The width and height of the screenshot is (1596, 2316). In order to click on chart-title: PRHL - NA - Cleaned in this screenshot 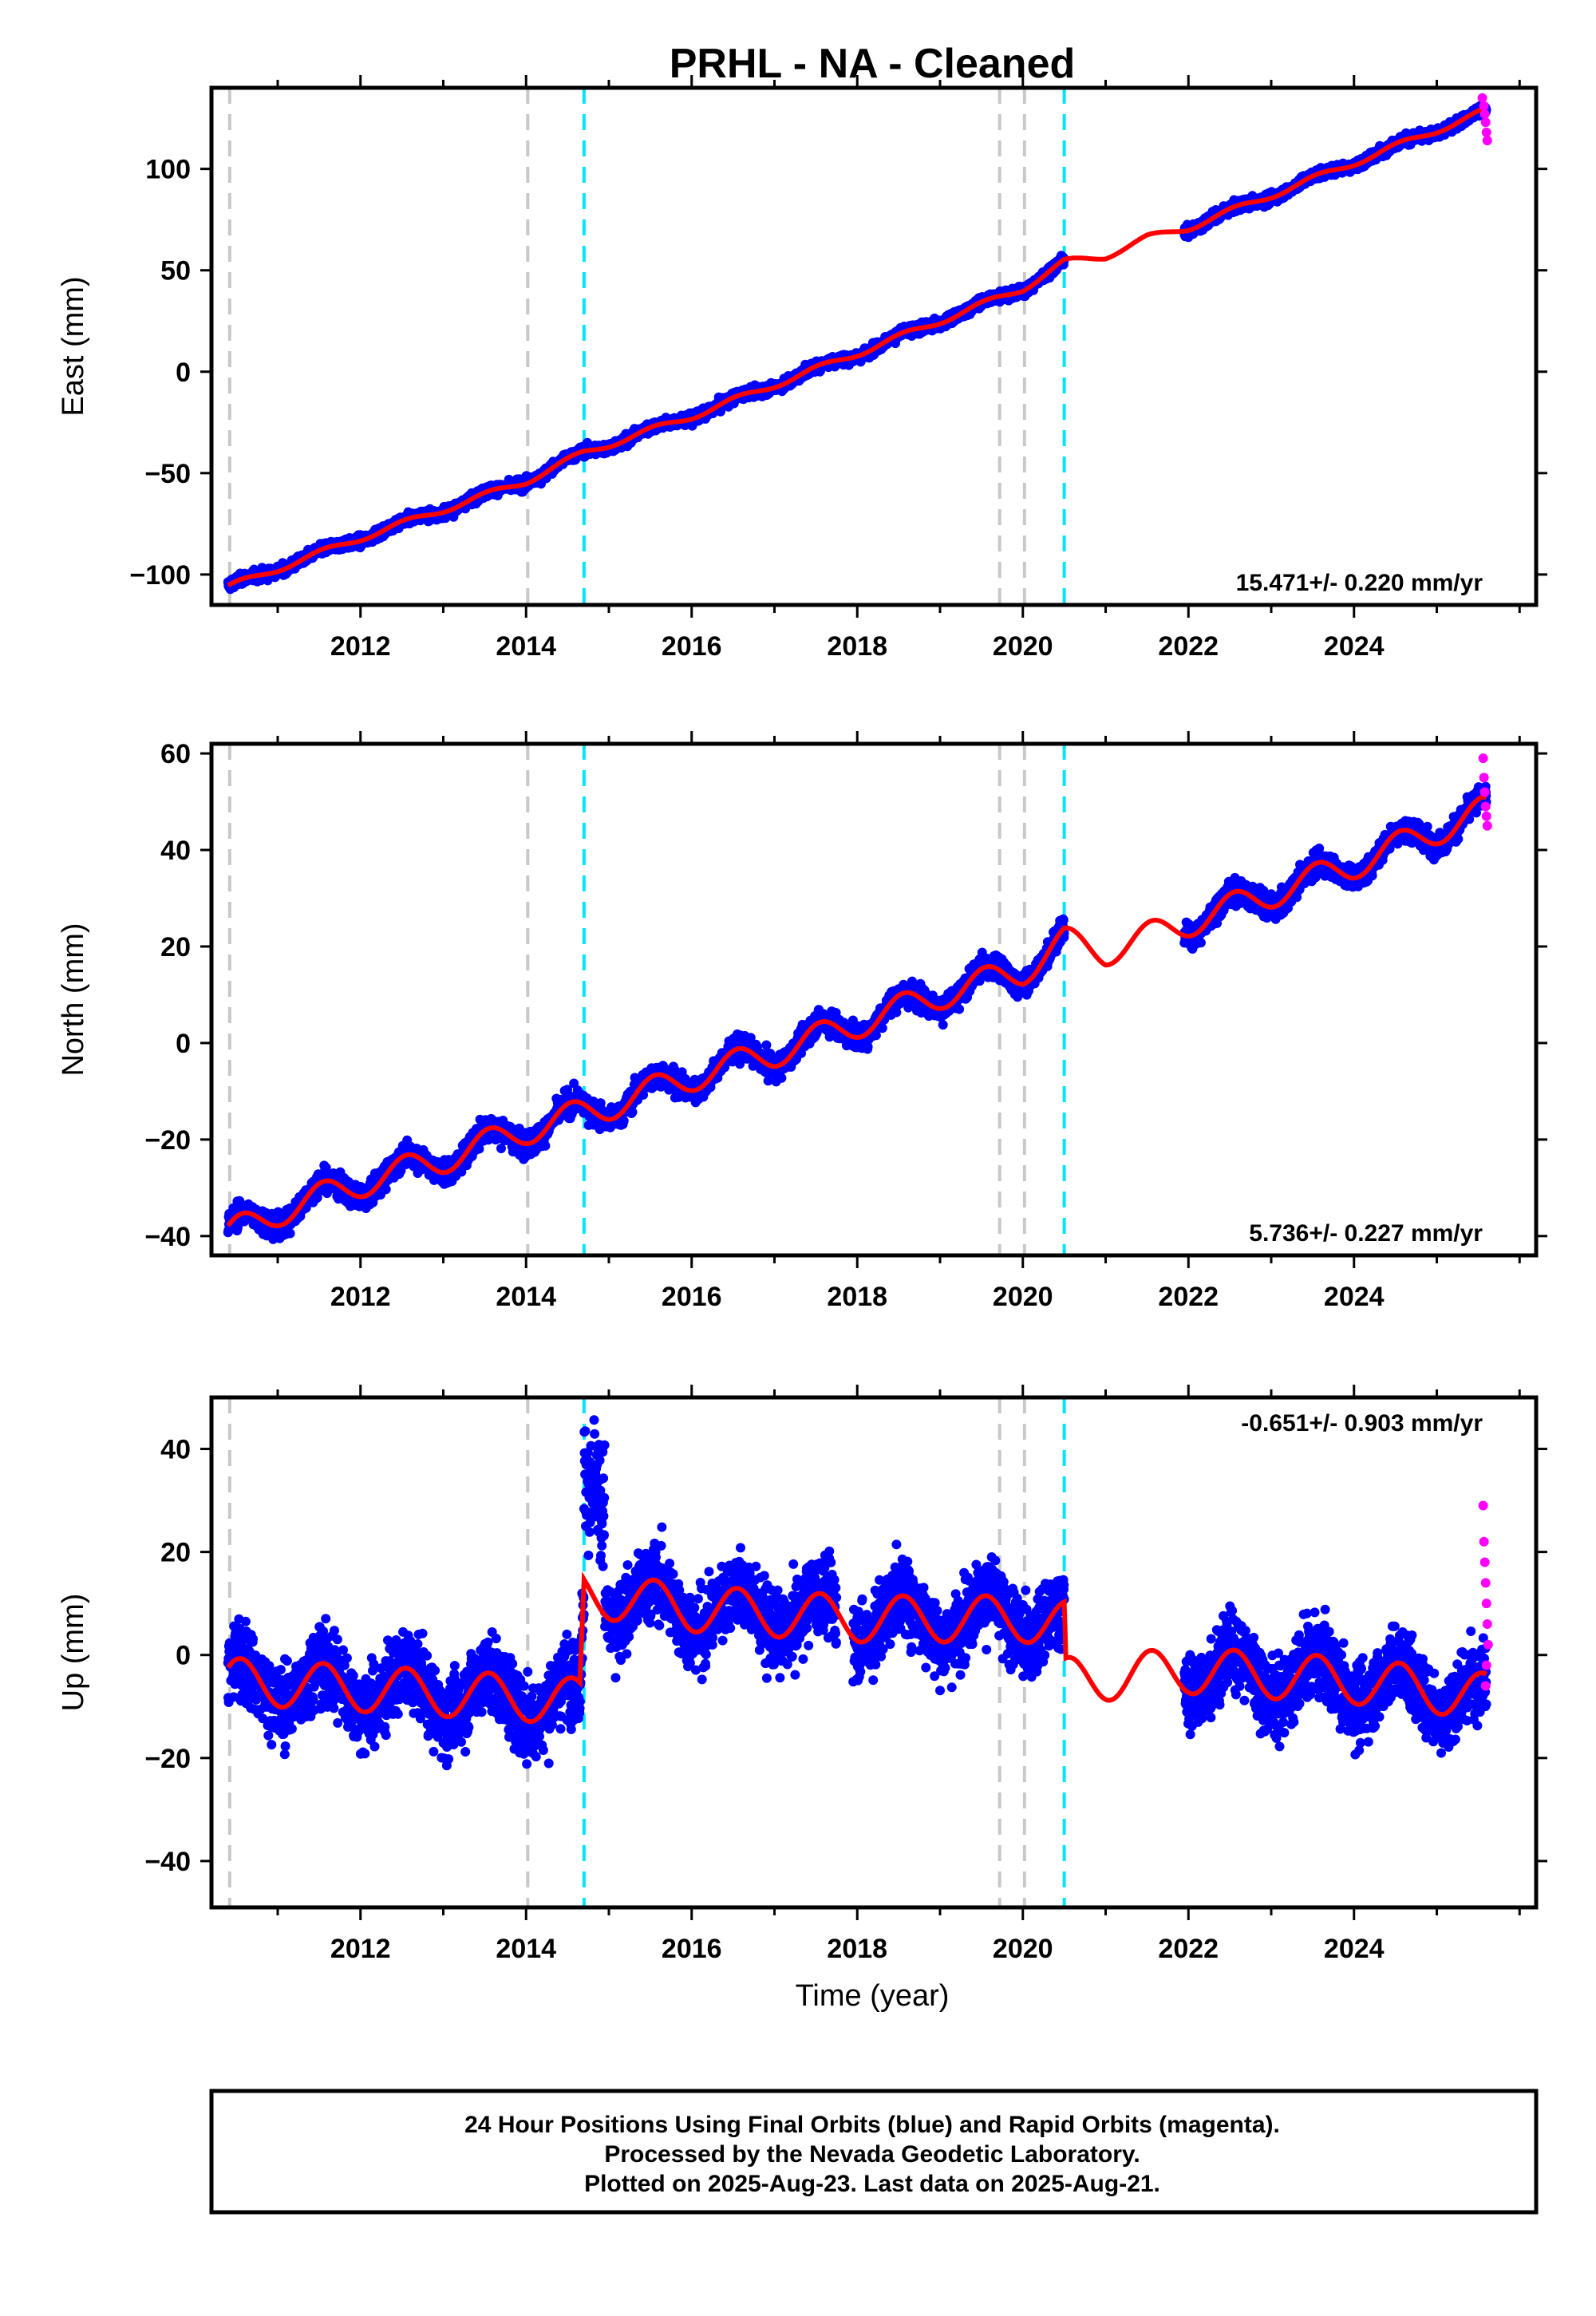, I will do `click(873, 64)`.